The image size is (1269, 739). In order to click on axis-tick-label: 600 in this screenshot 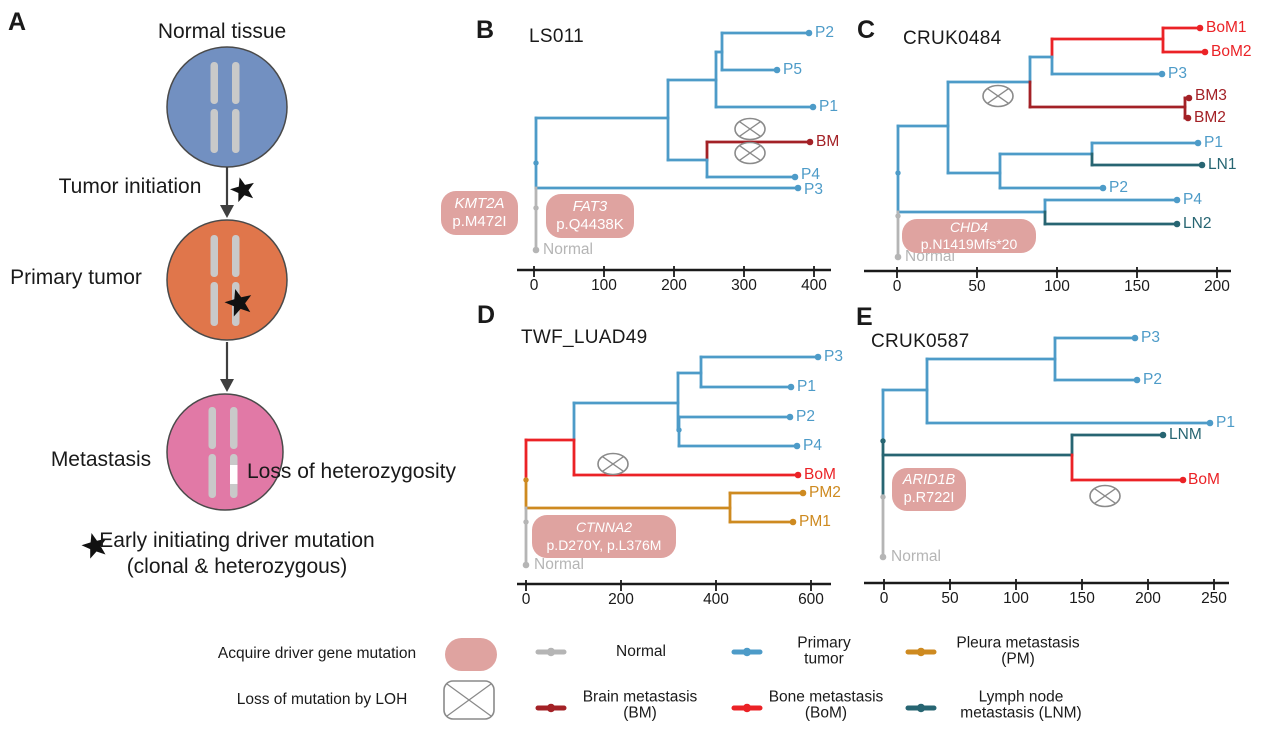, I will do `click(811, 599)`.